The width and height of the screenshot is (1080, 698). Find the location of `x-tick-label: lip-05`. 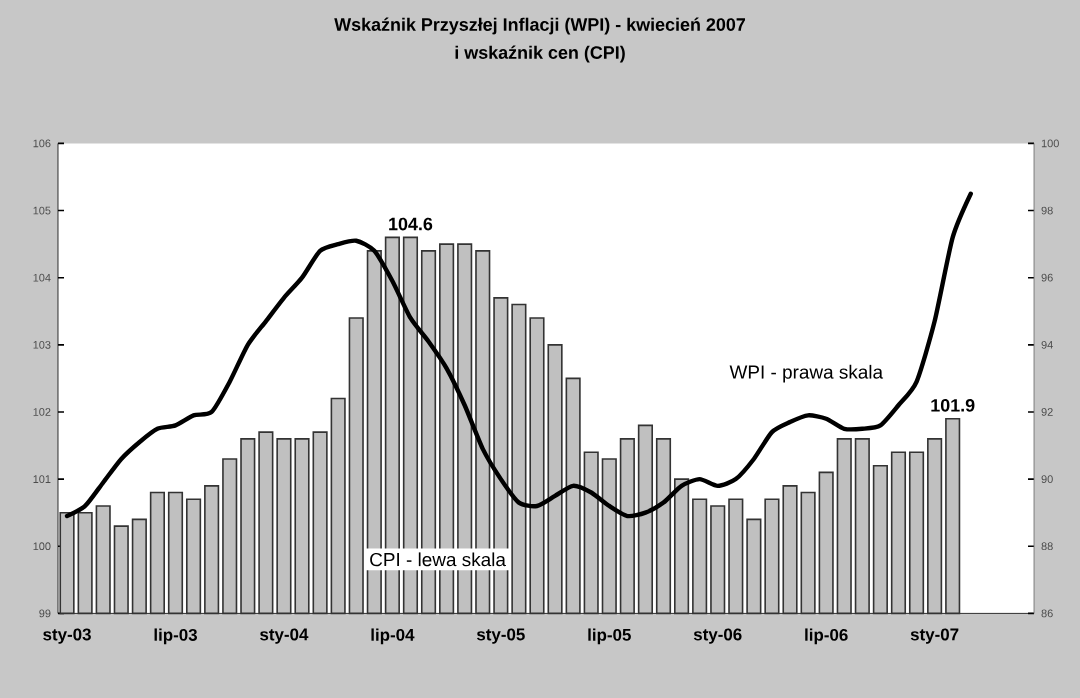

x-tick-label: lip-05 is located at coordinates (609, 636).